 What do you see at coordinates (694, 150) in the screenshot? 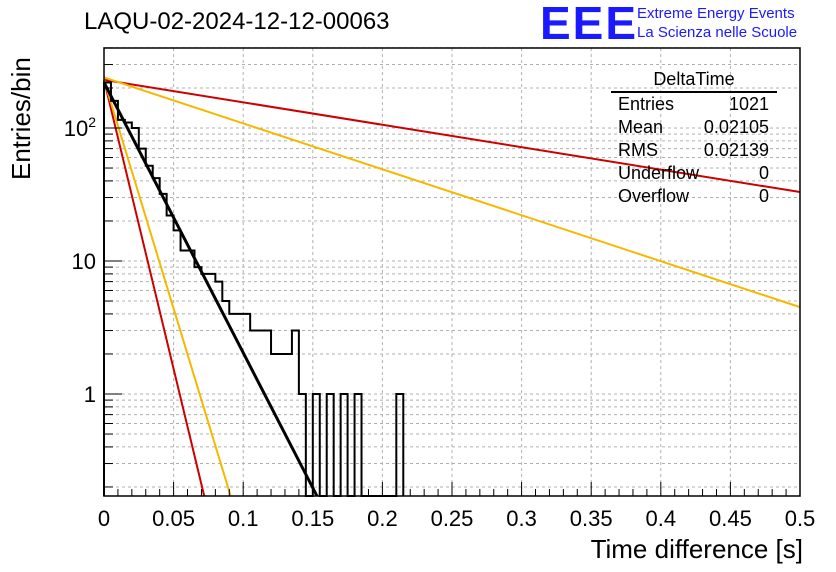
I see `stats-row-rms: RMS 0.02139` at bounding box center [694, 150].